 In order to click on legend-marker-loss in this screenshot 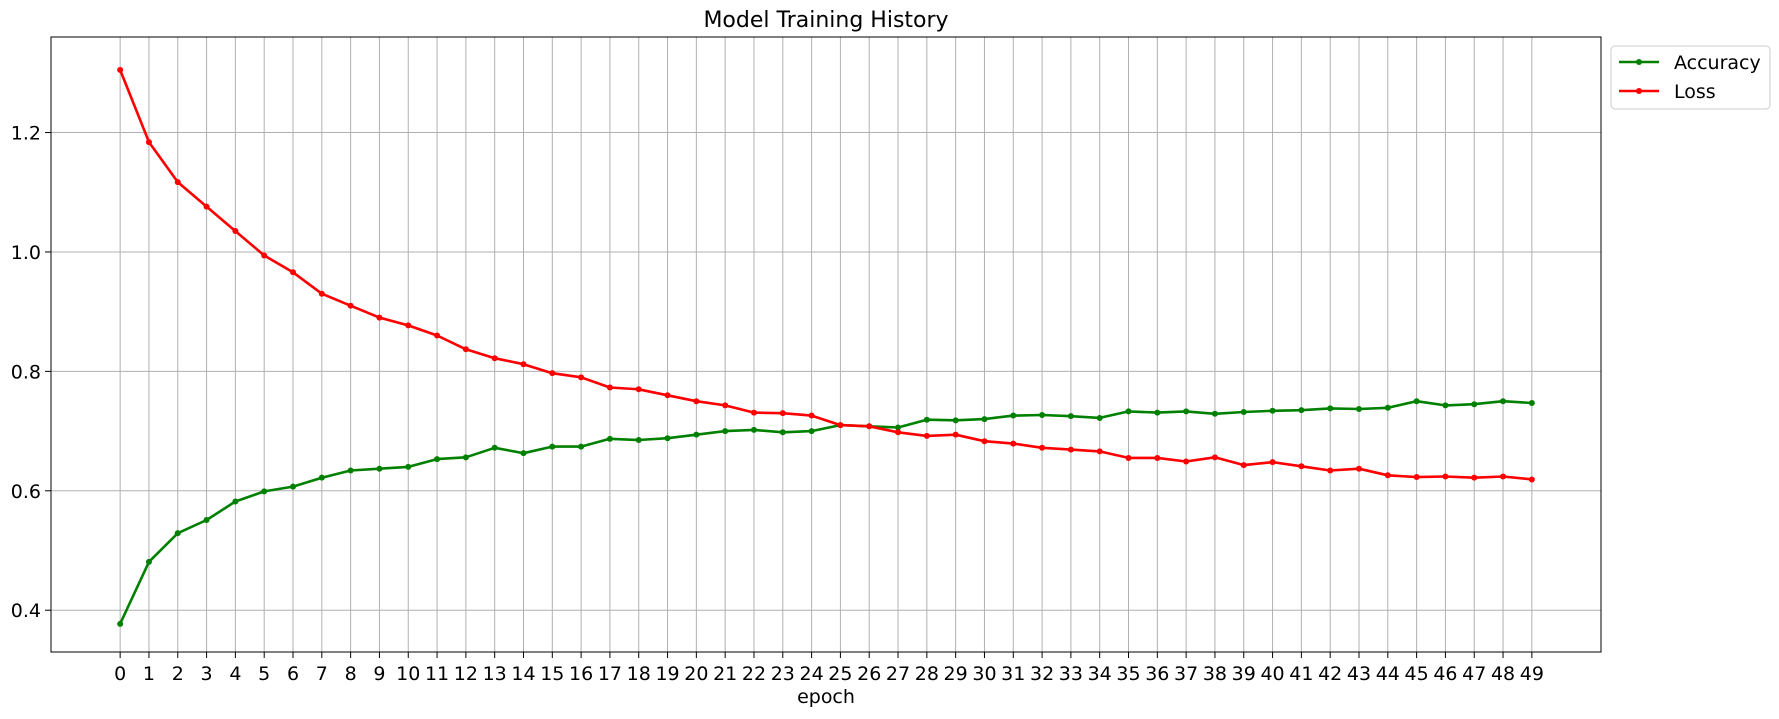, I will do `click(1639, 91)`.